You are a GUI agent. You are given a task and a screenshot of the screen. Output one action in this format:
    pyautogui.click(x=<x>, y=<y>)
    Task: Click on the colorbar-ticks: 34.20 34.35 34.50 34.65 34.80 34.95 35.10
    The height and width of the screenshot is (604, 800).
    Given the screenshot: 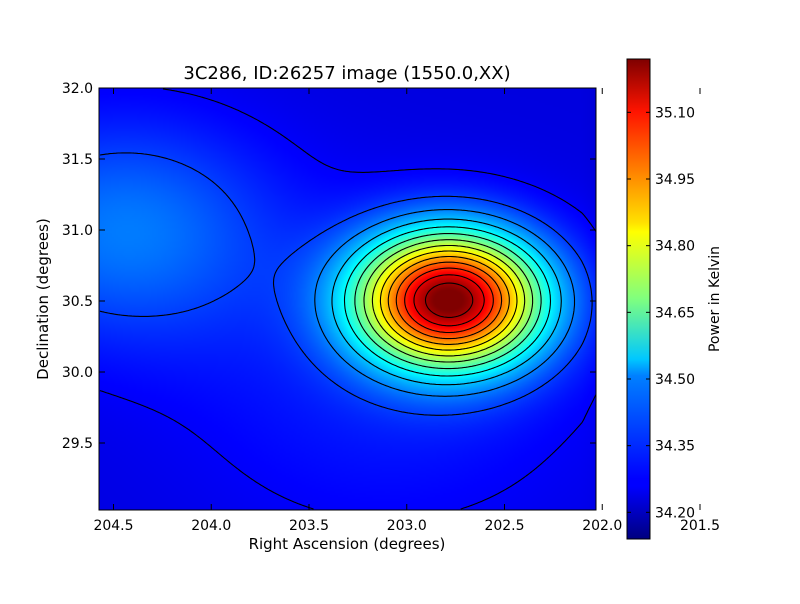 What is the action you would take?
    pyautogui.click(x=661, y=313)
    